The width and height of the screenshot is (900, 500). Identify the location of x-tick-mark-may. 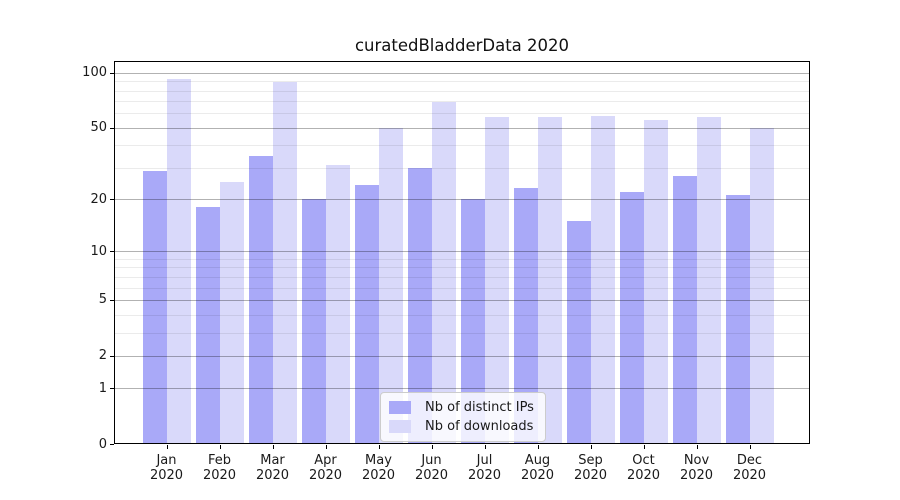
(379, 447).